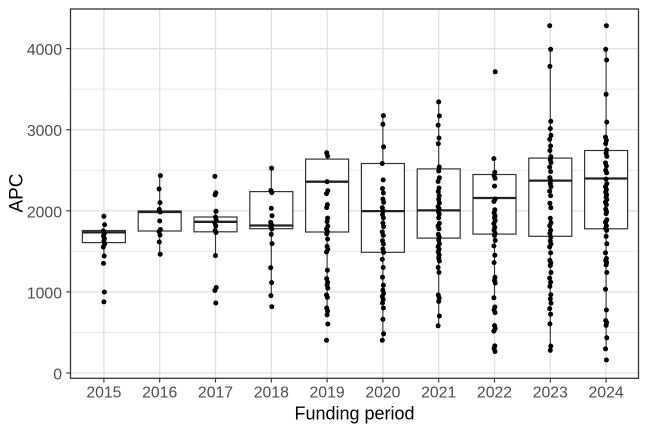 This screenshot has width=648, height=432. What do you see at coordinates (438, 392) in the screenshot?
I see `svg-text: 2021` at bounding box center [438, 392].